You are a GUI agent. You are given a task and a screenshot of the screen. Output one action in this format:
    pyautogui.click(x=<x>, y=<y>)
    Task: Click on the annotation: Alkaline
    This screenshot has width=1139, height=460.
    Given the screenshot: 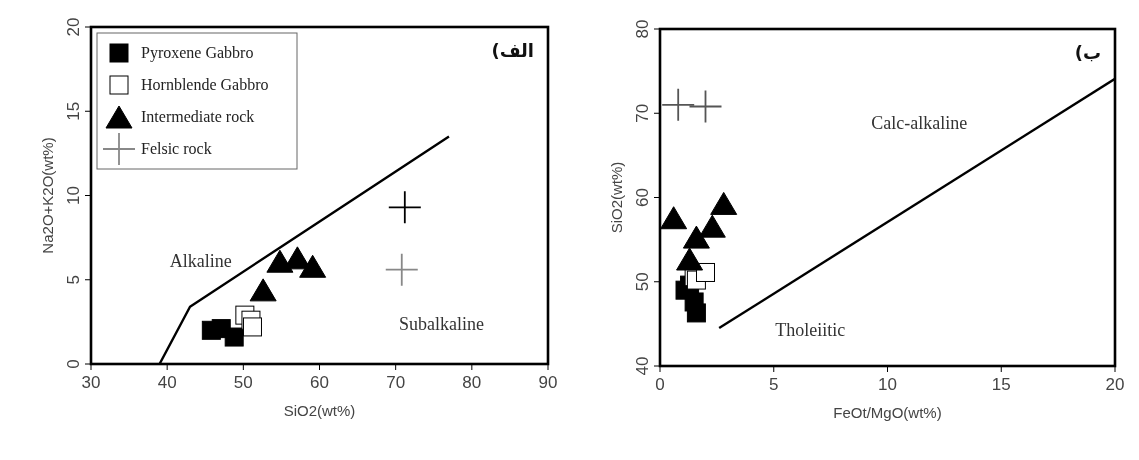 What is the action you would take?
    pyautogui.click(x=200, y=261)
    